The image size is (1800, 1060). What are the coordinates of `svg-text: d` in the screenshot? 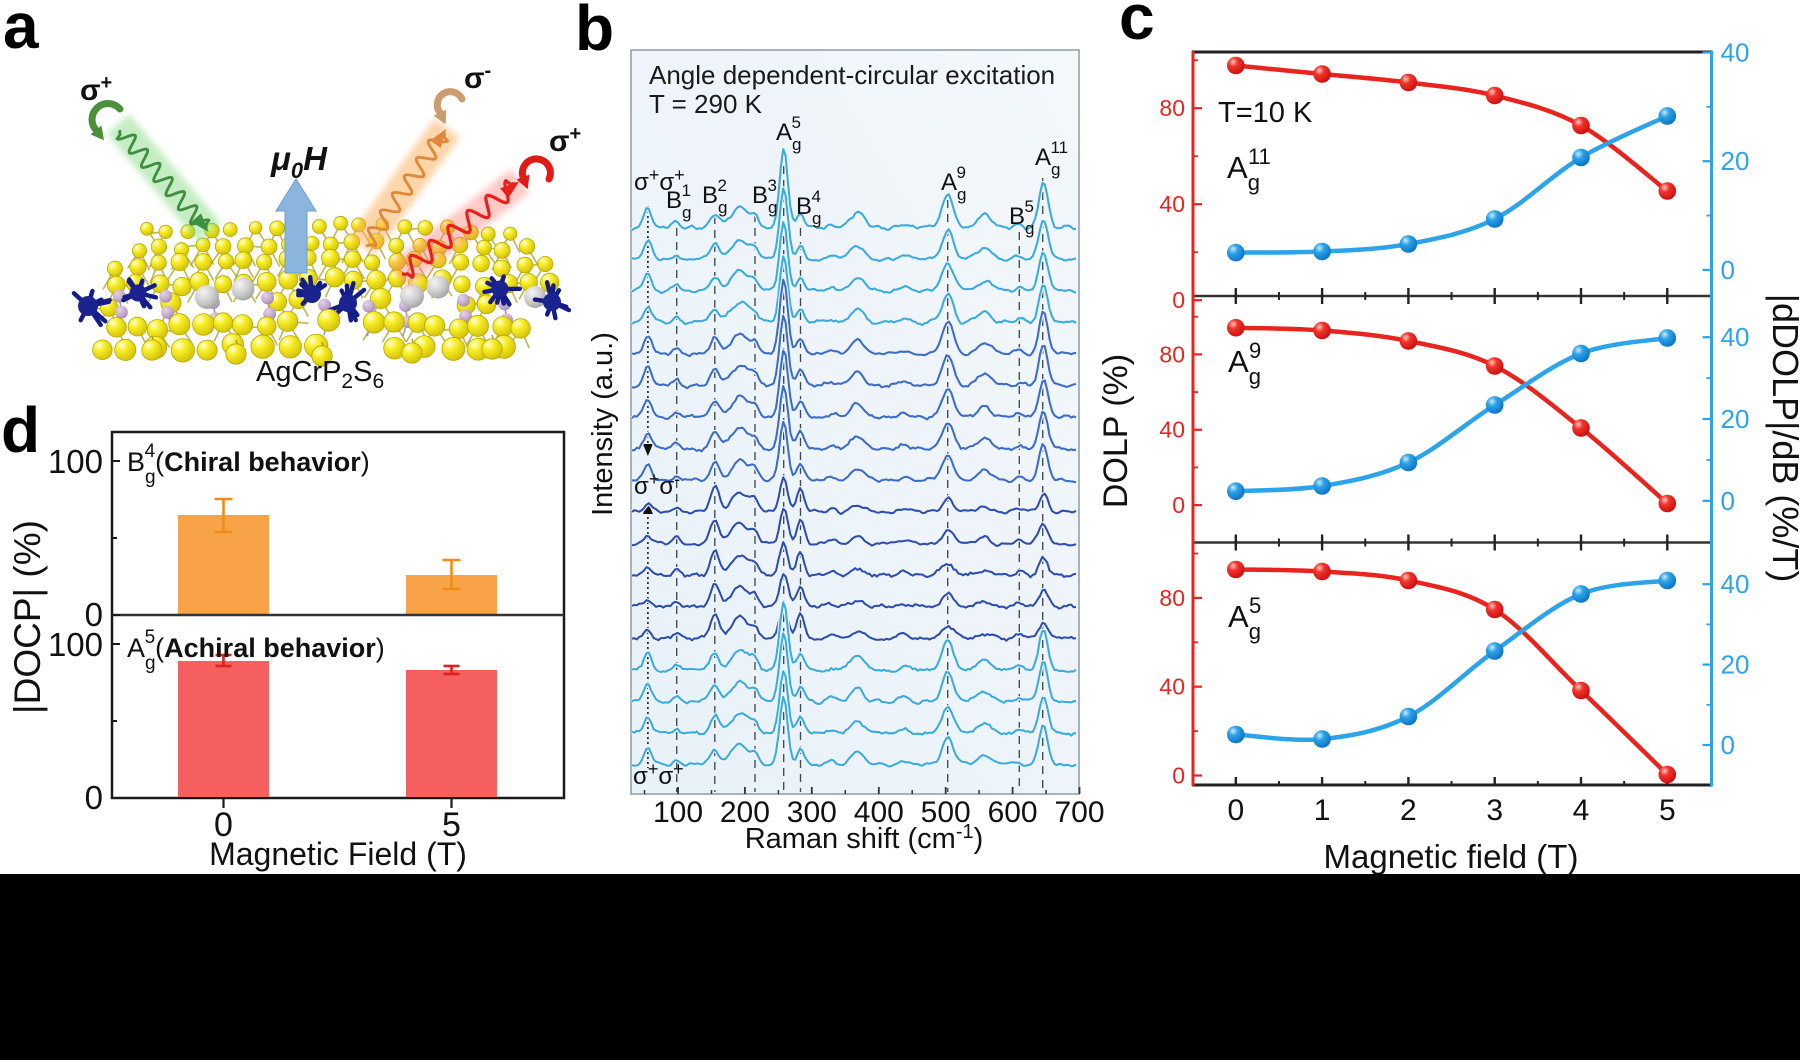 It's located at (20, 430).